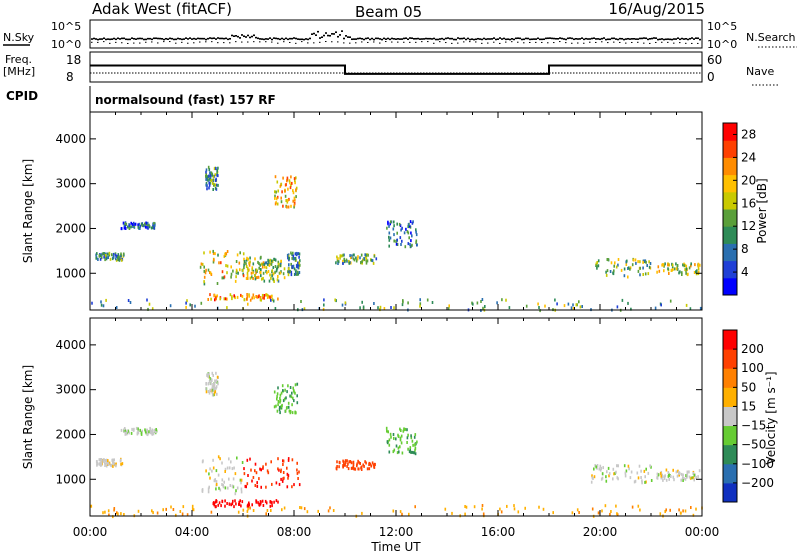 The width and height of the screenshot is (800, 554). I want to click on x-tick-label: 00:00, so click(90, 532).